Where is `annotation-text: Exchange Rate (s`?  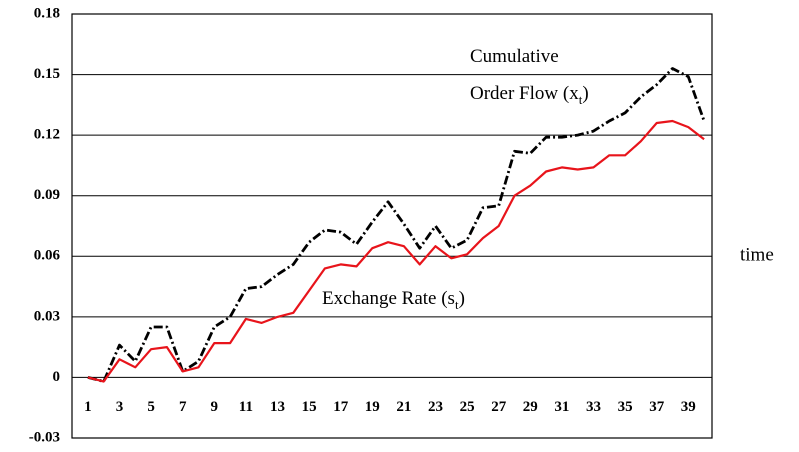
annotation-text: Exchange Rate (s is located at coordinates (388, 298).